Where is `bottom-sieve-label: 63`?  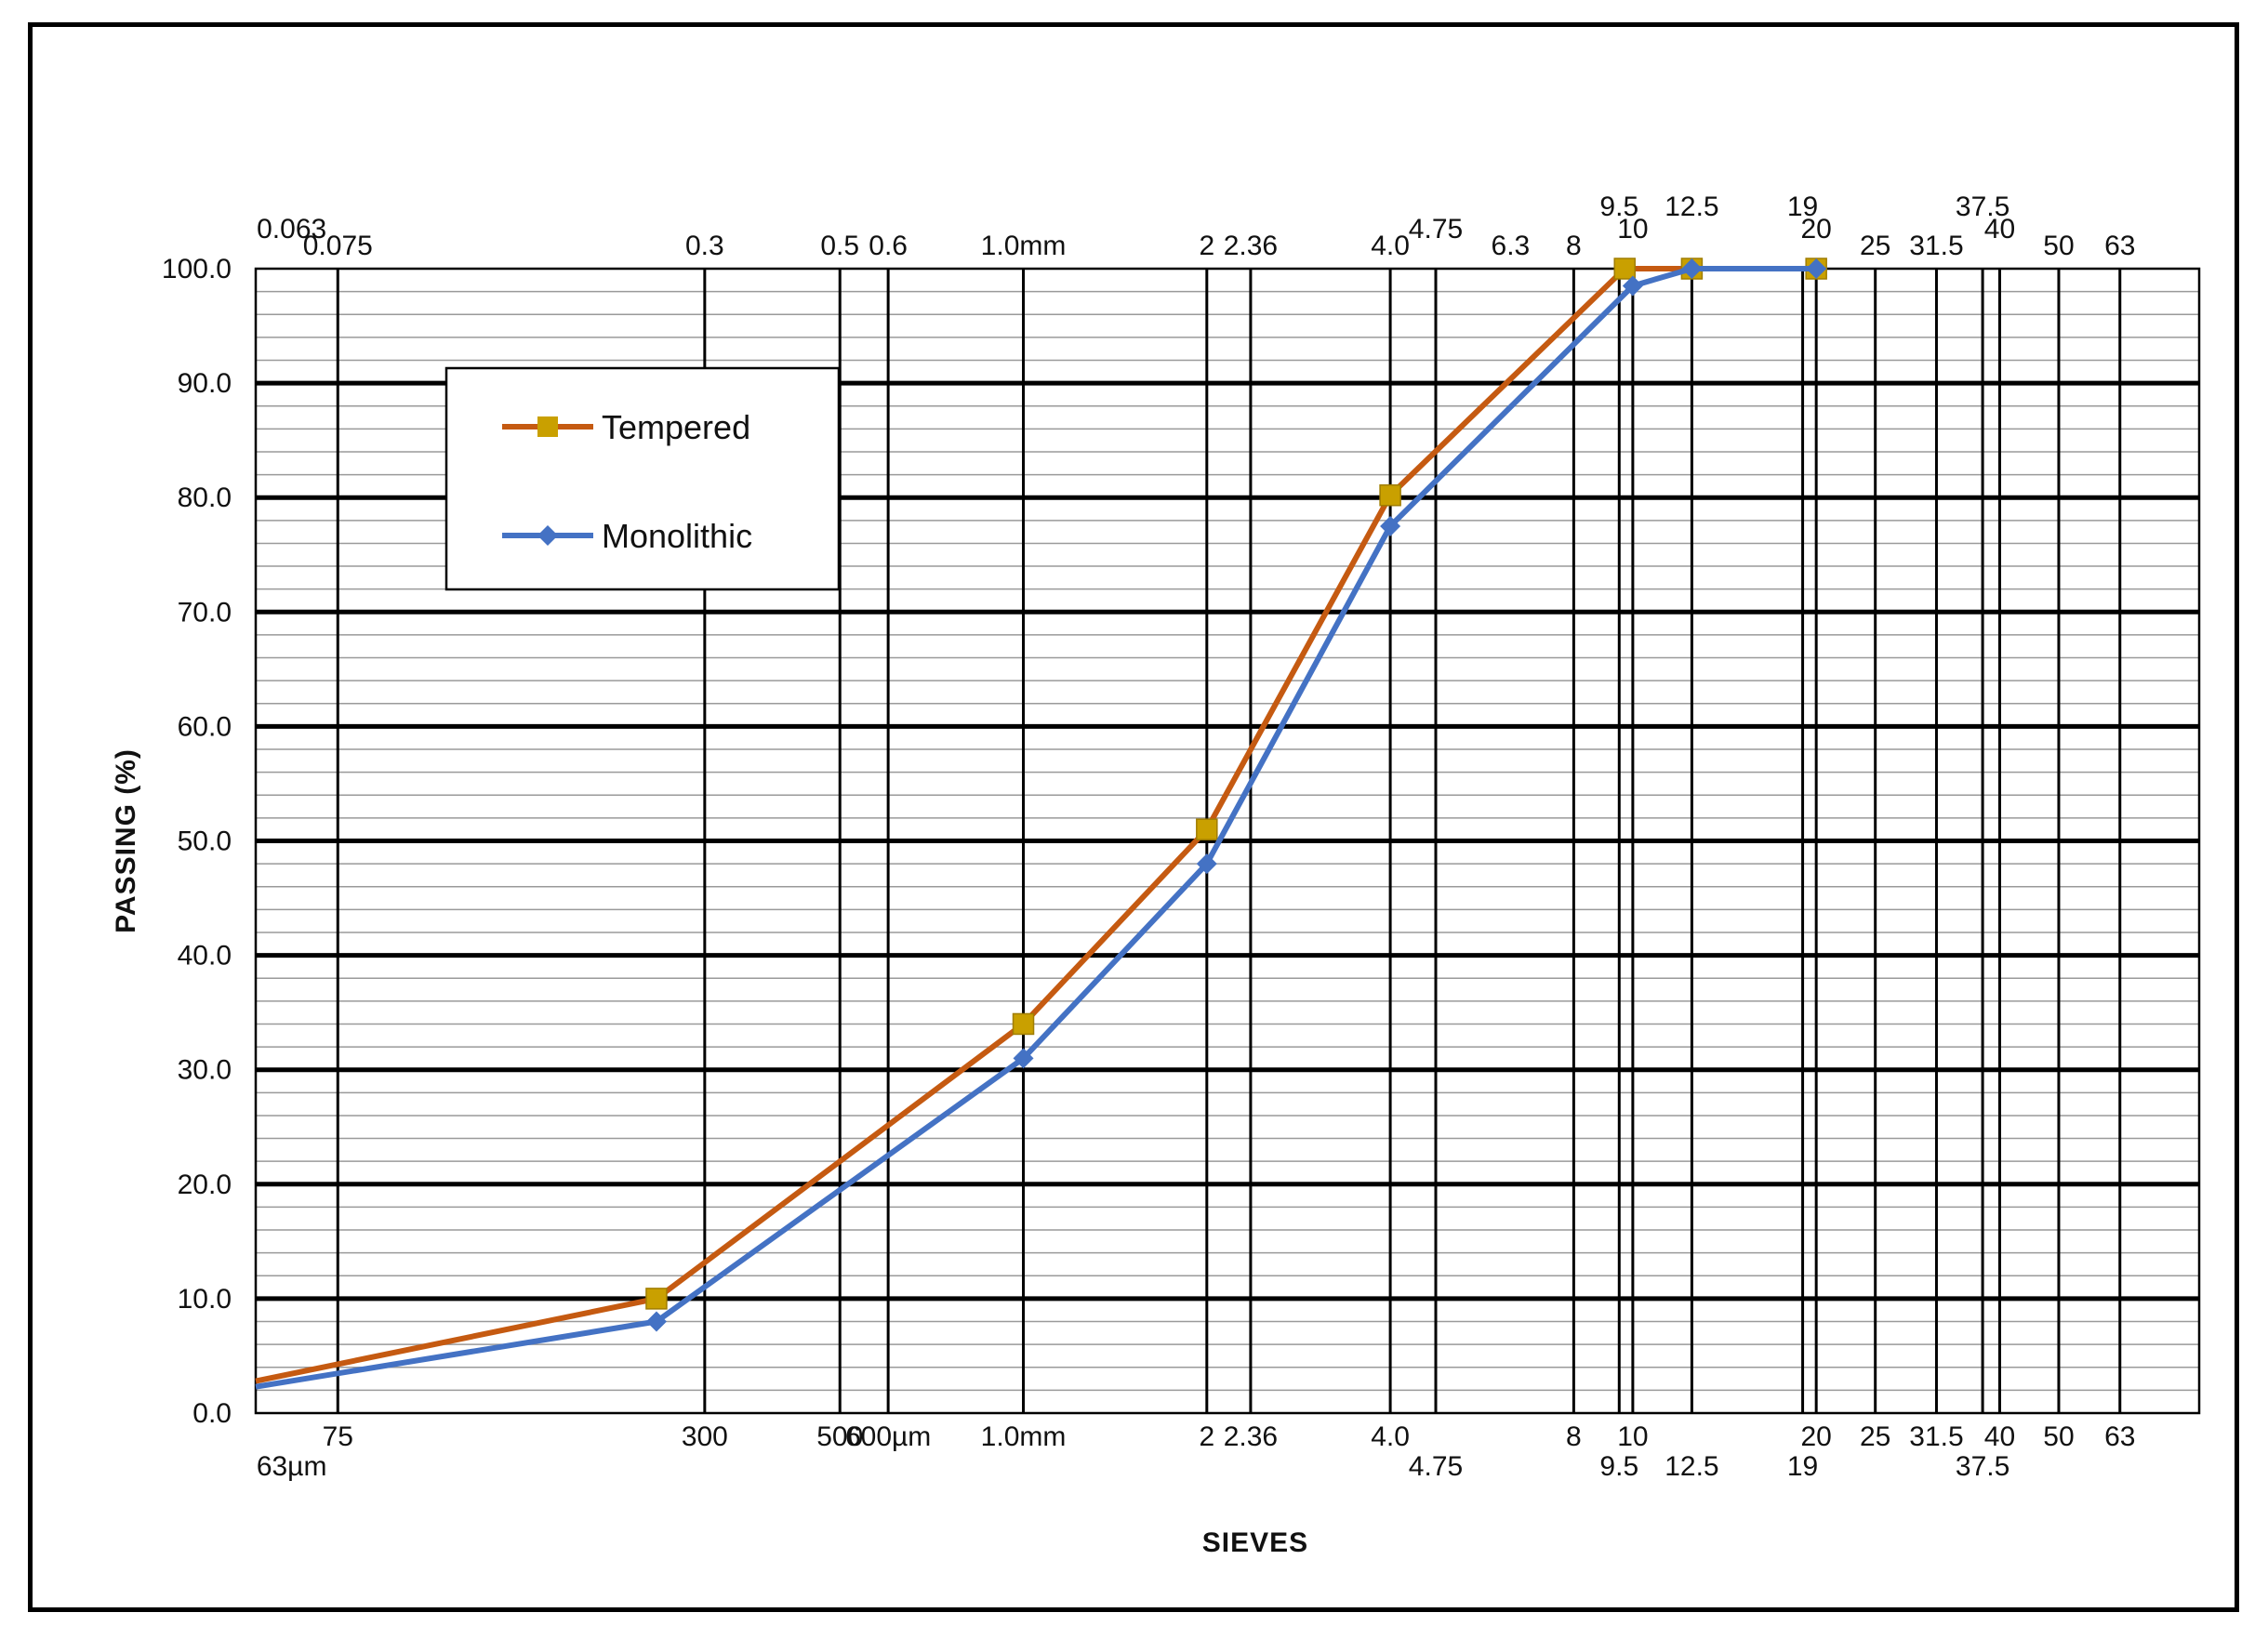
bottom-sieve-label: 63 is located at coordinates (2119, 1436).